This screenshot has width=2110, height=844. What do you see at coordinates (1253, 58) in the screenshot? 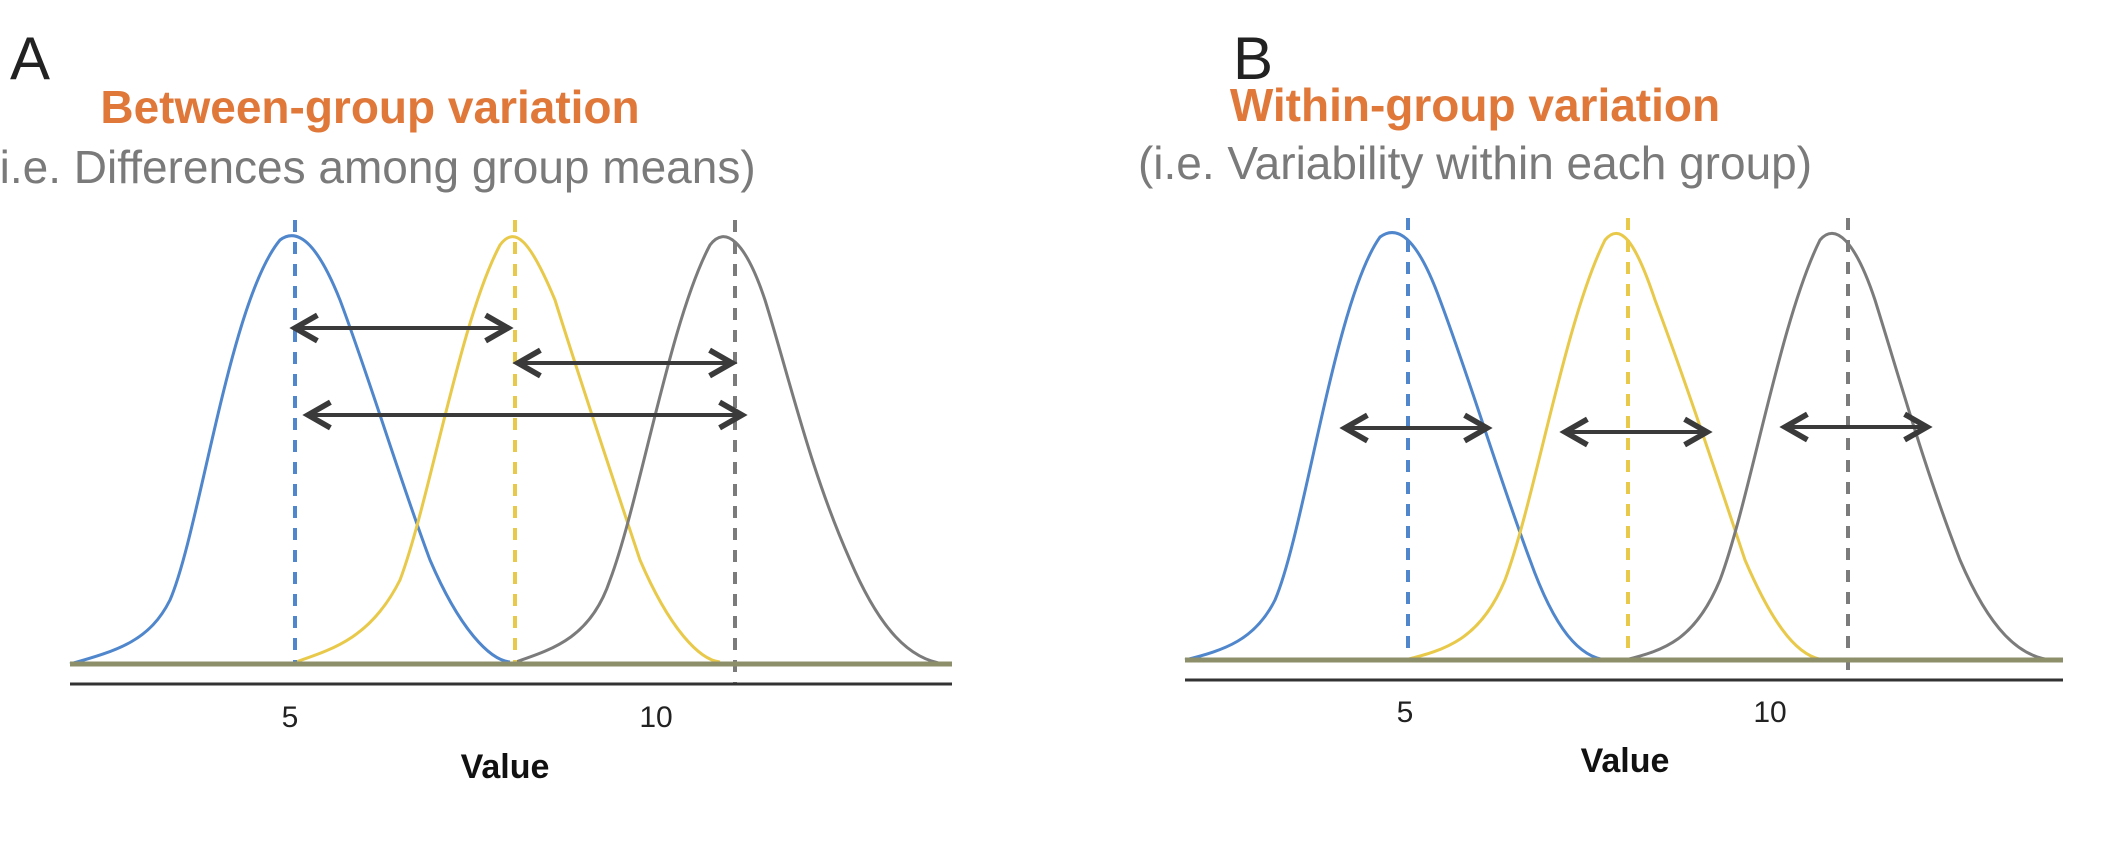
I see `panel-letter: B` at bounding box center [1253, 58].